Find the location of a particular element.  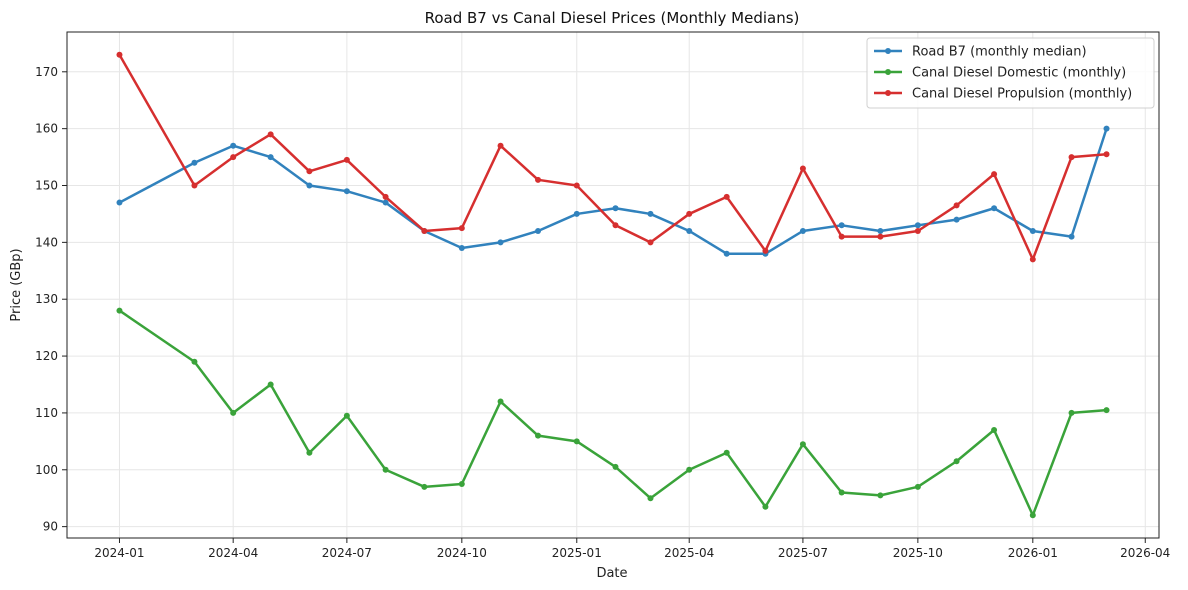

x-tick-label: 2024-01 is located at coordinates (119, 553).